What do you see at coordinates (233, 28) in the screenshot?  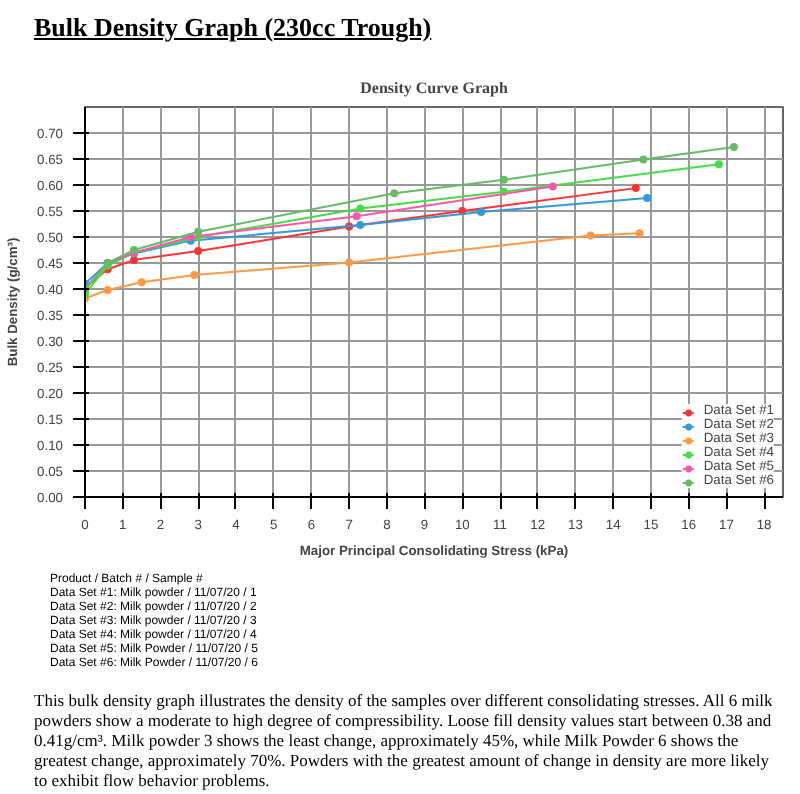 I see `chart-title: Bulk Density Graph (230cc Trough)` at bounding box center [233, 28].